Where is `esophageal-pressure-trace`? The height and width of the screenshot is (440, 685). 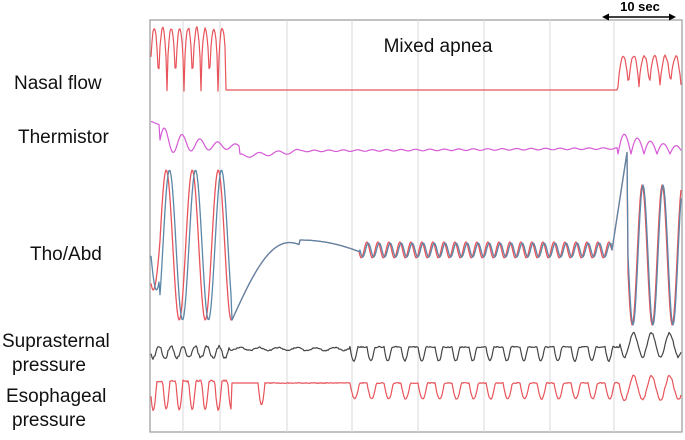
esophageal-pressure-trace is located at coordinates (416, 393).